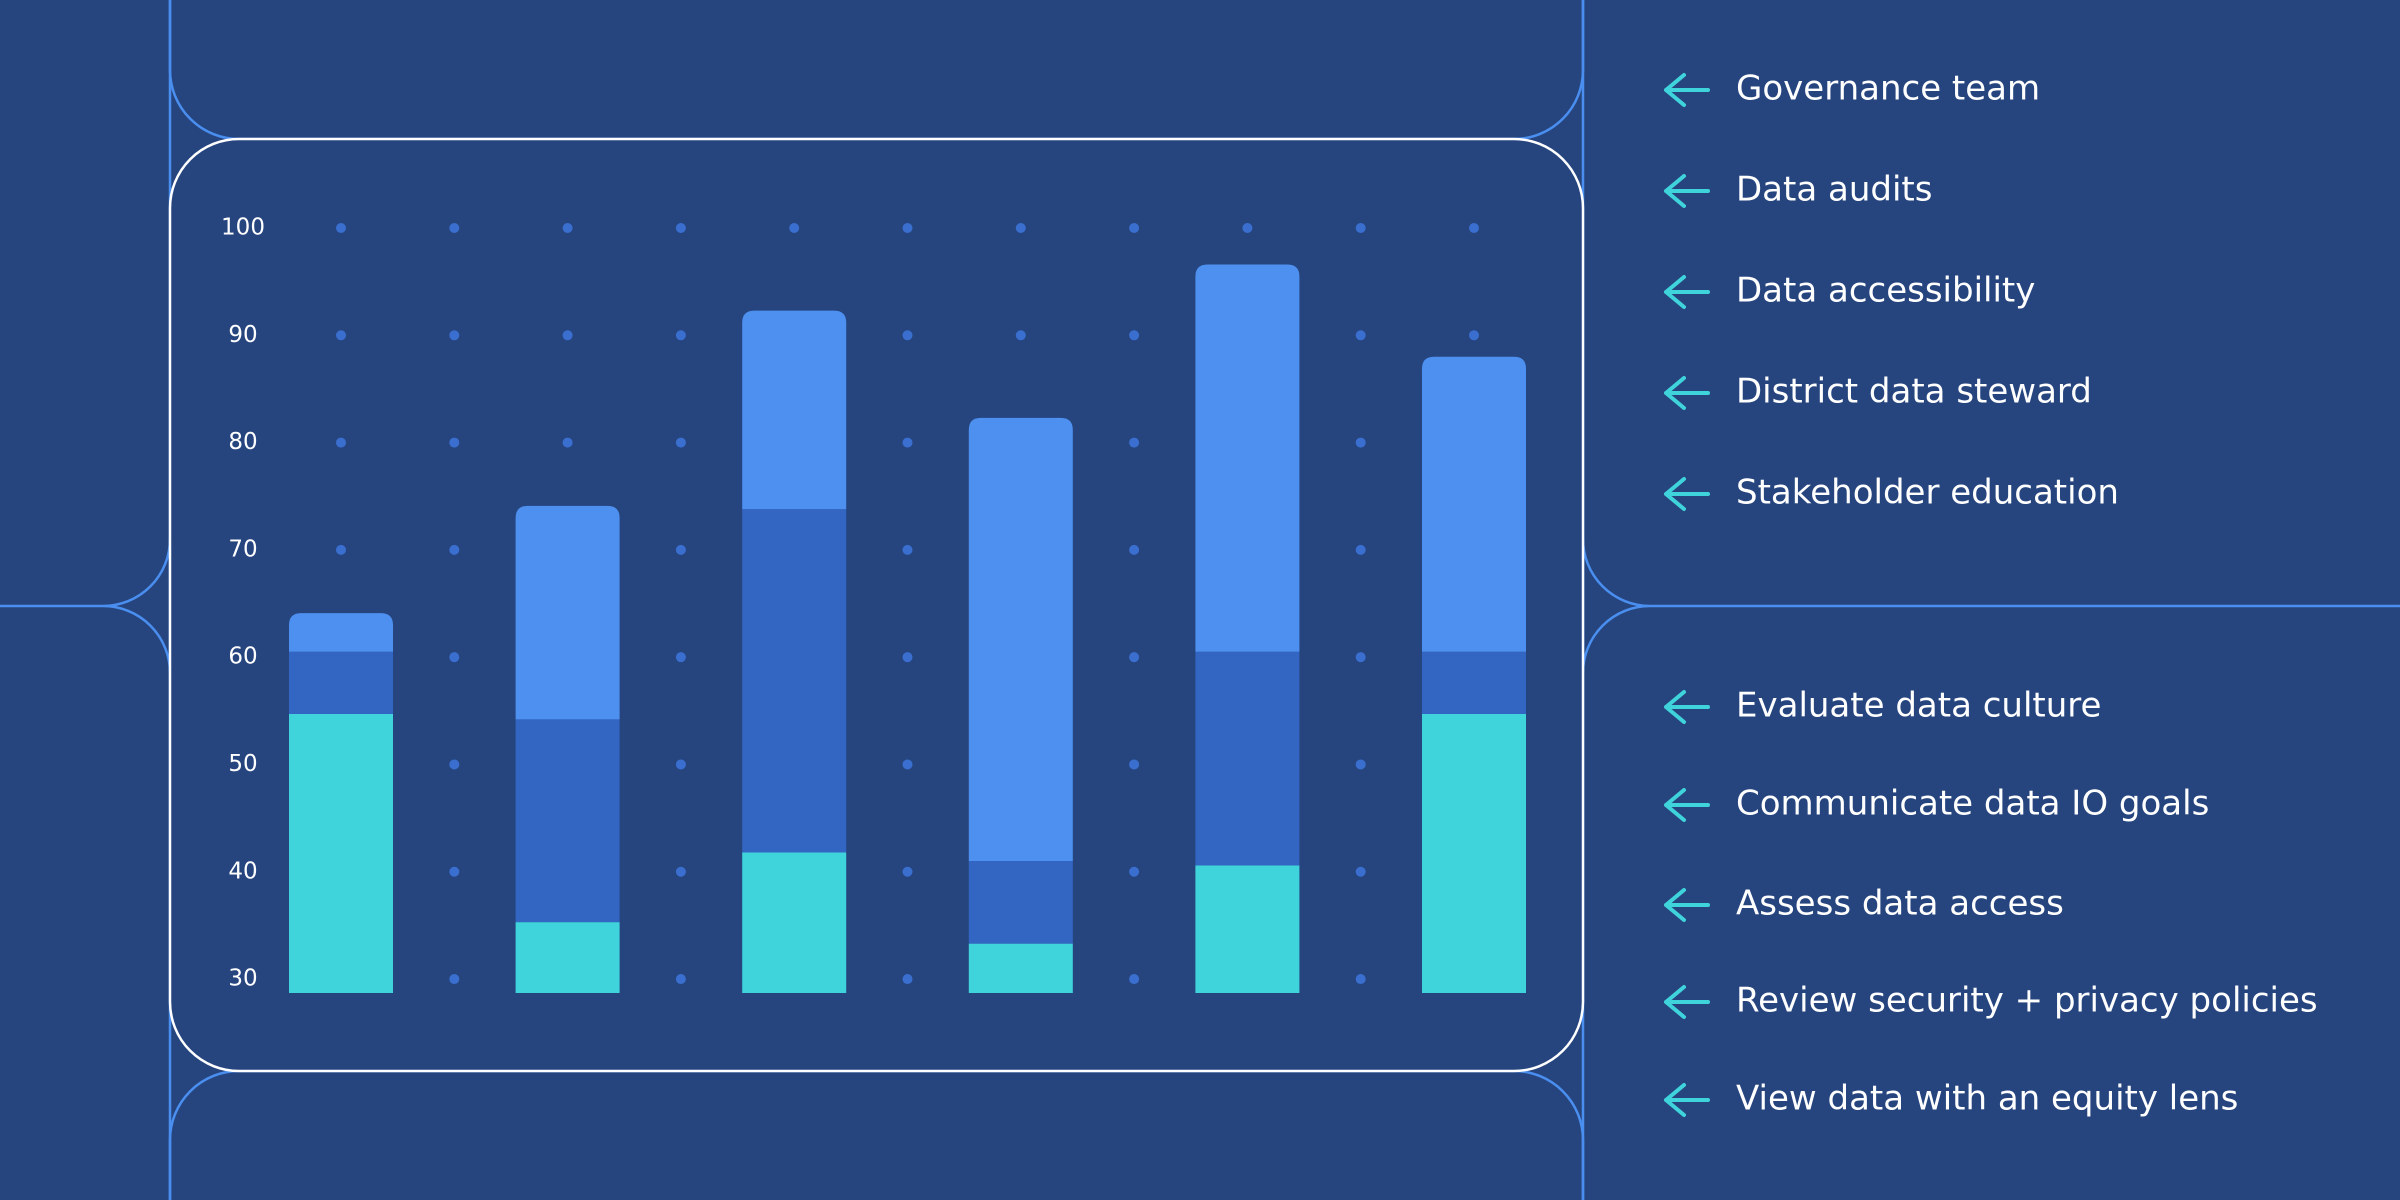  What do you see at coordinates (1885, 291) in the screenshot?
I see `list-item: Data accessibility` at bounding box center [1885, 291].